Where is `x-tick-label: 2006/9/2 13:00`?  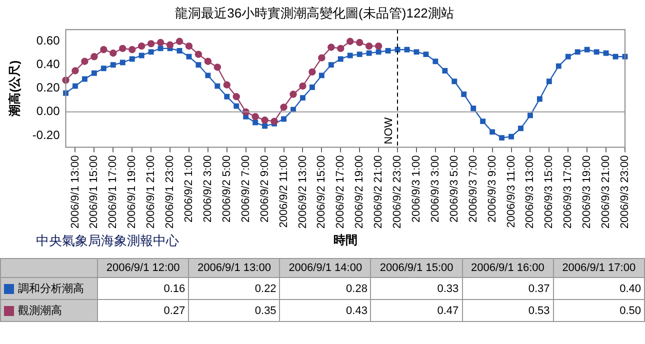
x-tick-label: 2006/9/2 13:00 is located at coordinates (302, 192).